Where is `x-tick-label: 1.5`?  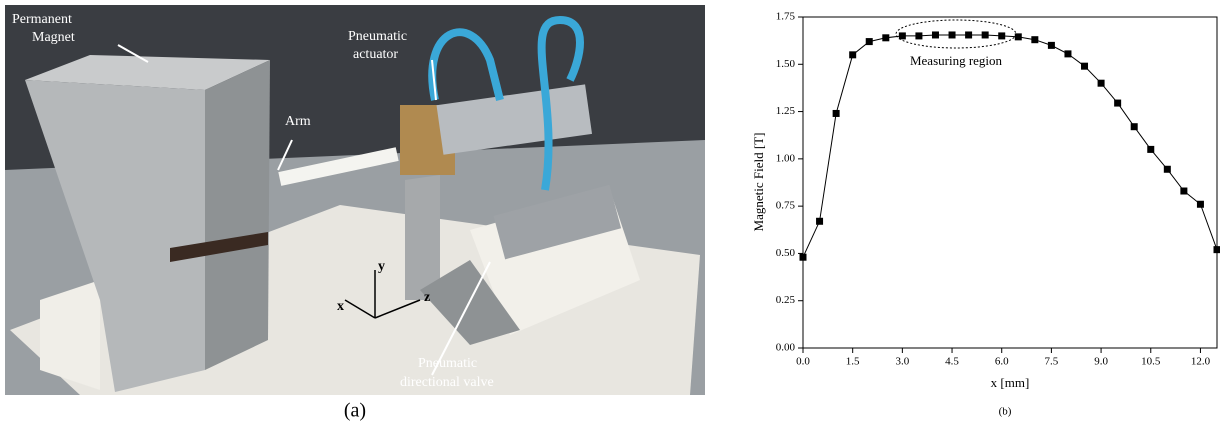 x-tick-label: 1.5 is located at coordinates (853, 362).